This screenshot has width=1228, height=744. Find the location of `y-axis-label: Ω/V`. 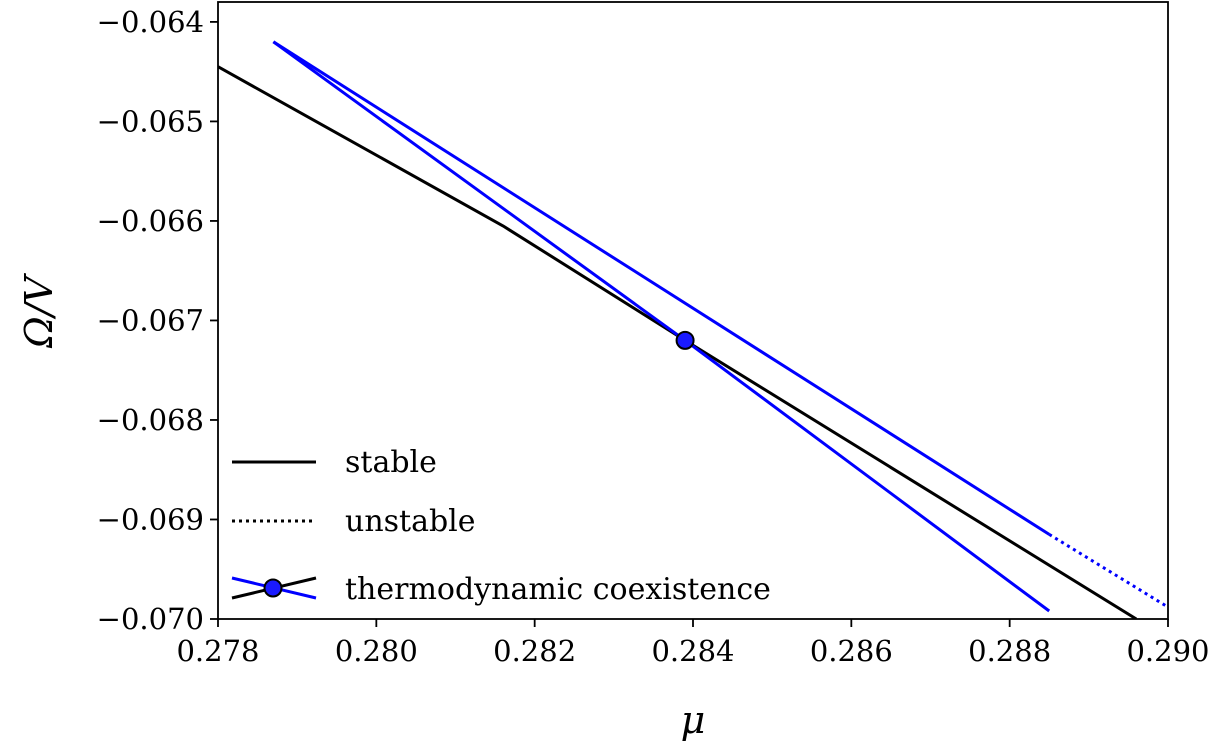

y-axis-label: Ω/V is located at coordinates (39, 311).